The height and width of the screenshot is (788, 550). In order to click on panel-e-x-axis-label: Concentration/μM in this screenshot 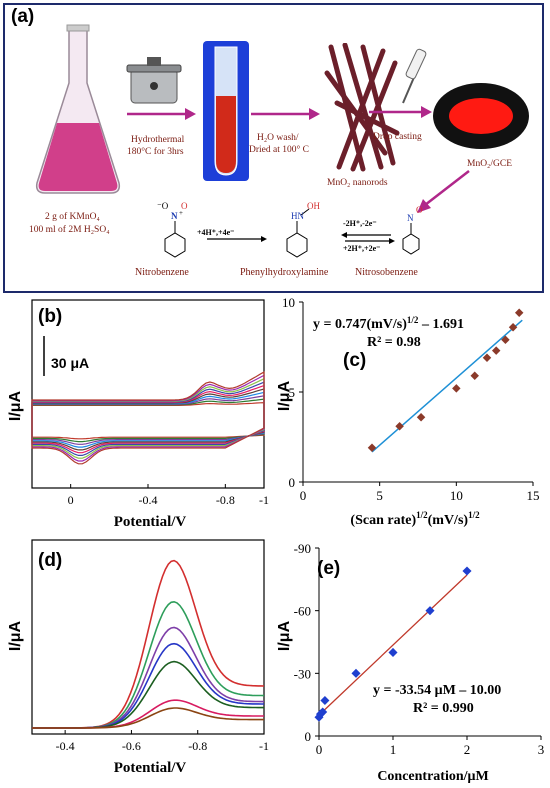, I will do `click(432, 776)`.